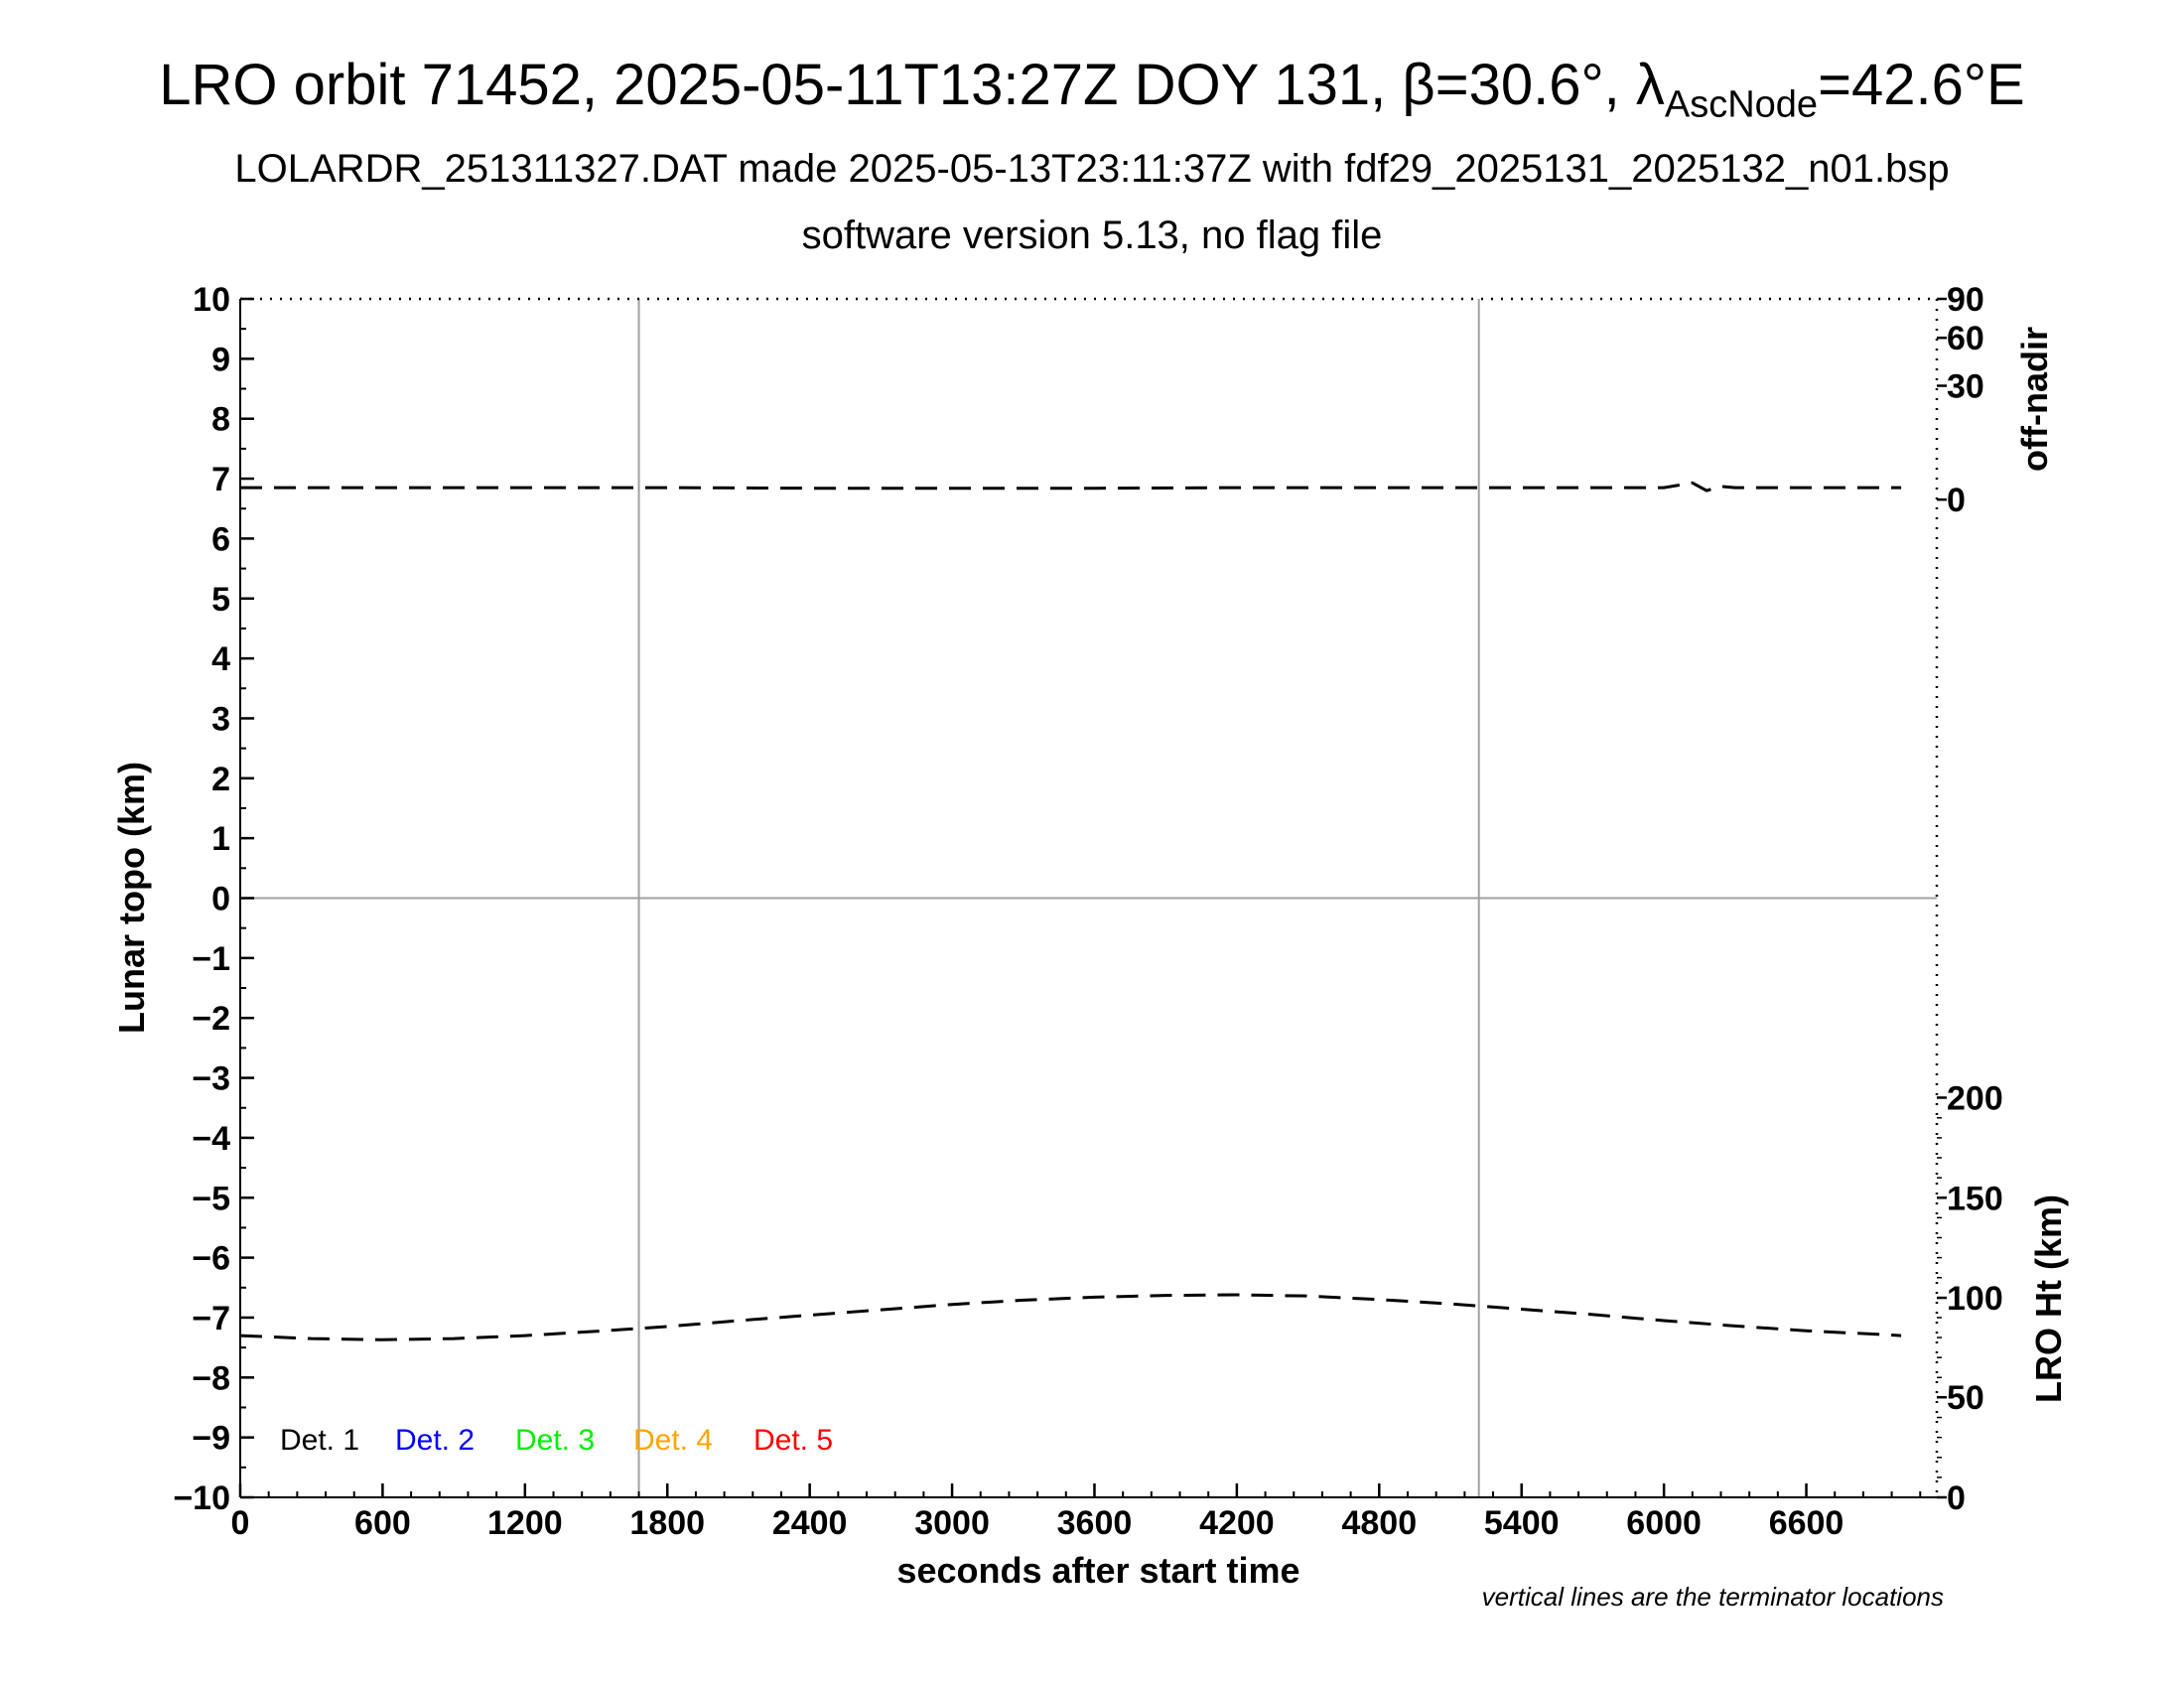 The width and height of the screenshot is (2184, 1688). Describe the element at coordinates (1095, 1523) in the screenshot. I see `x-tick-label: 3600` at that location.